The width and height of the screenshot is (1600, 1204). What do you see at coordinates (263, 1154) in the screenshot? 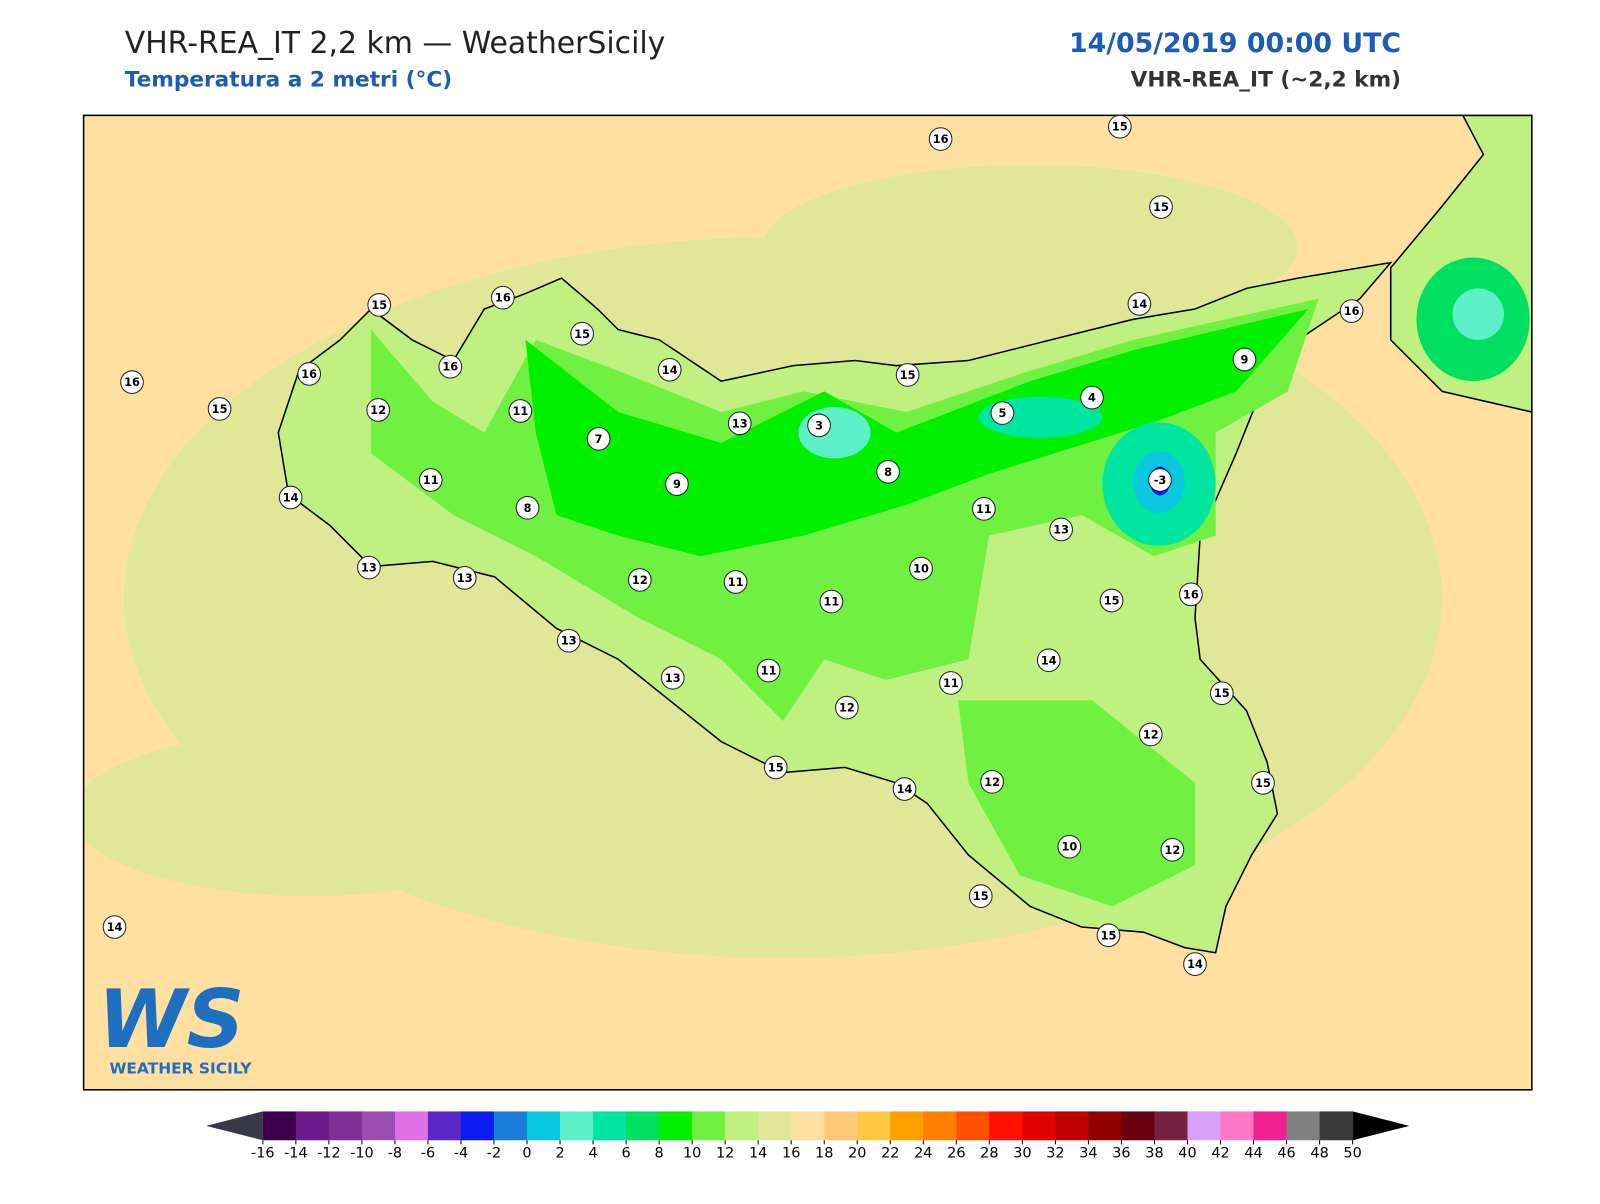
I see `colorbar-tick-label: -16` at bounding box center [263, 1154].